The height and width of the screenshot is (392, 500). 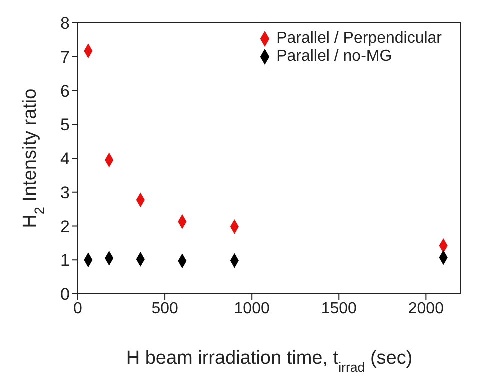 What do you see at coordinates (252, 309) in the screenshot?
I see `x-tick-label: 1000` at bounding box center [252, 309].